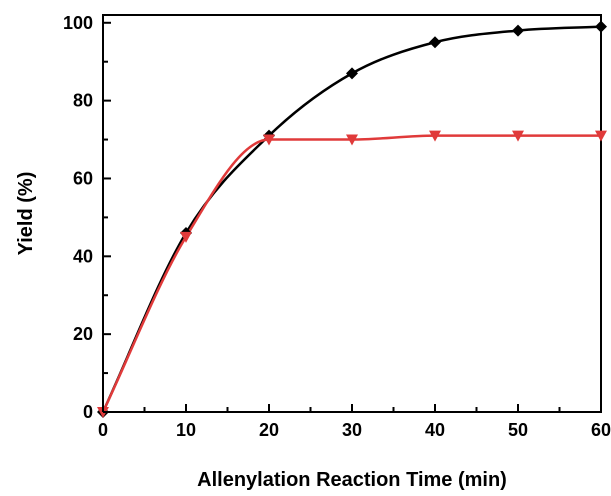  Describe the element at coordinates (269, 430) in the screenshot. I see `x-tick-label: 20` at that location.